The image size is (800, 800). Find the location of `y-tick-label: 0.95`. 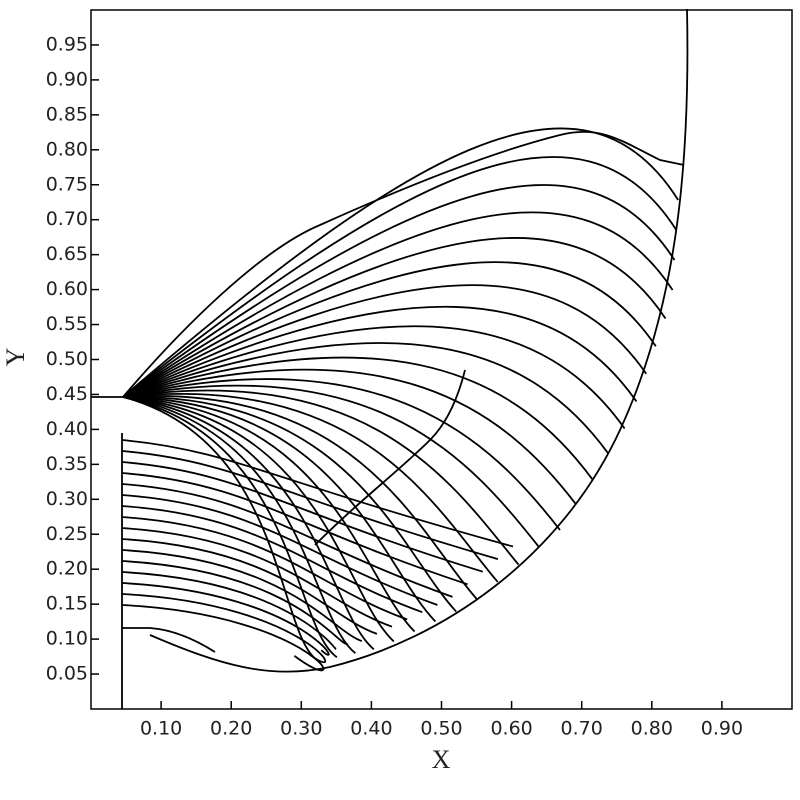

y-tick-label: 0.95 is located at coordinates (67, 44).